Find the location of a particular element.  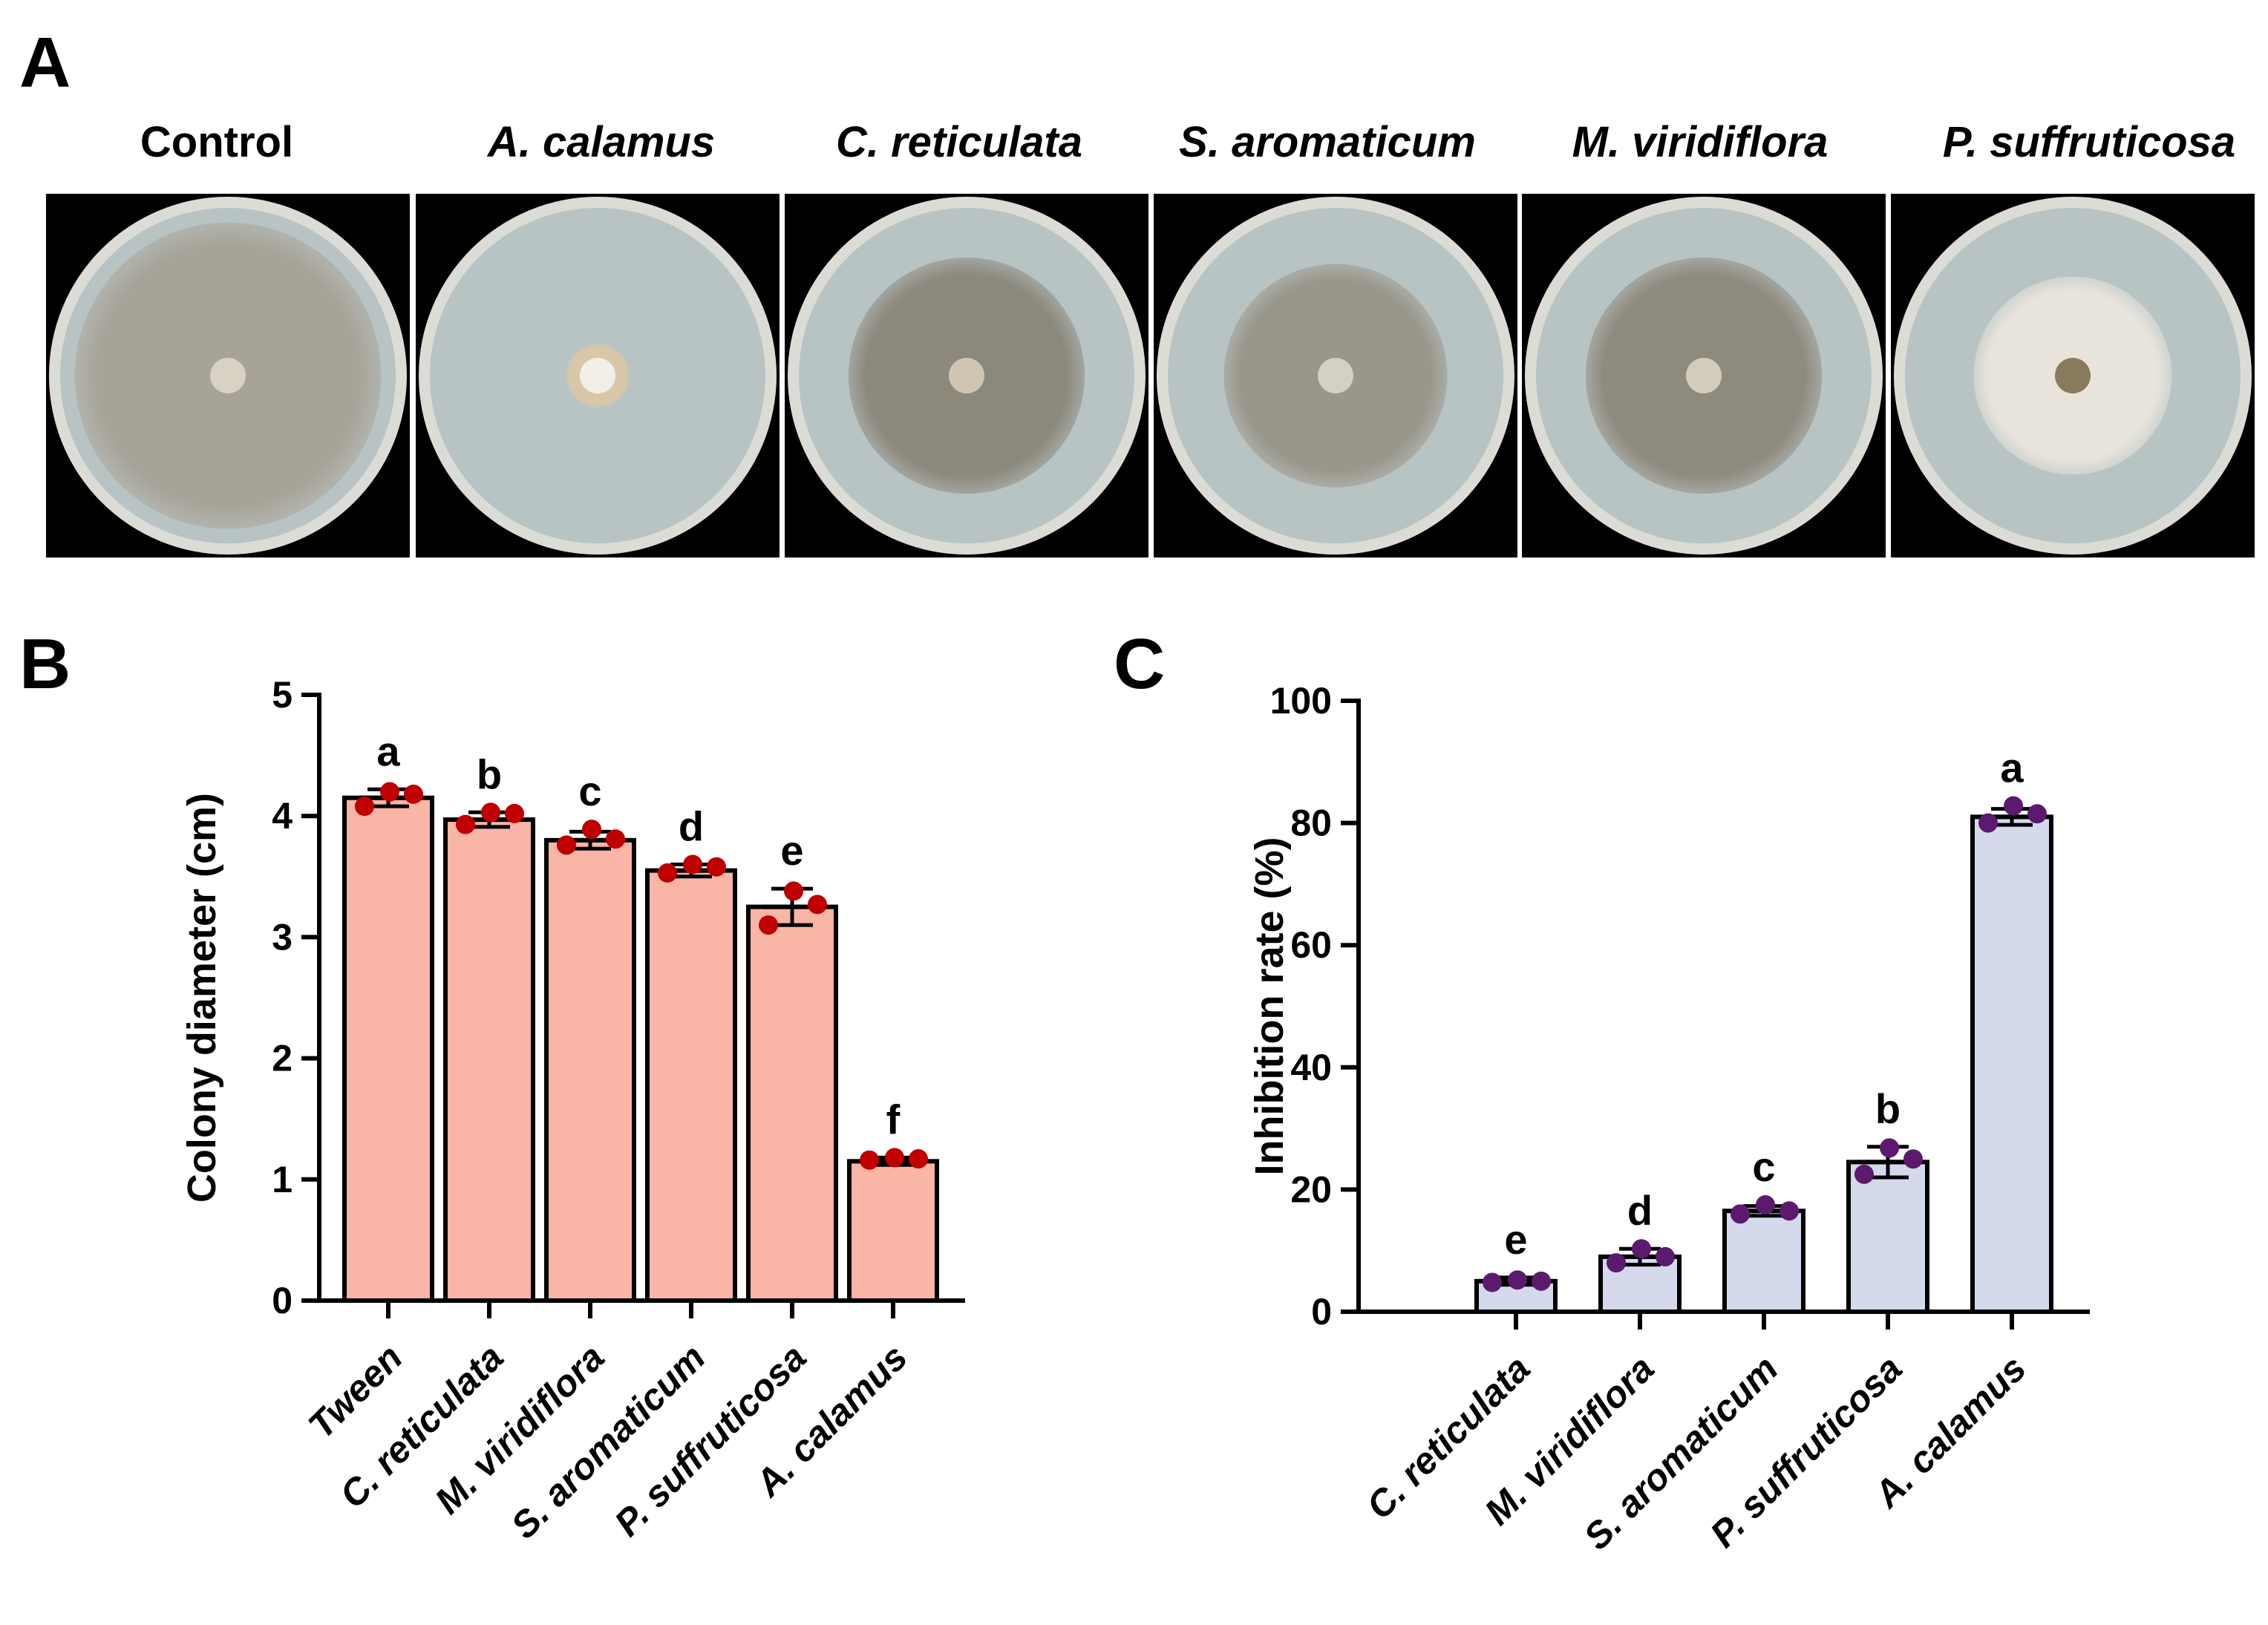

panel-label-c: C is located at coordinates (1140, 664).